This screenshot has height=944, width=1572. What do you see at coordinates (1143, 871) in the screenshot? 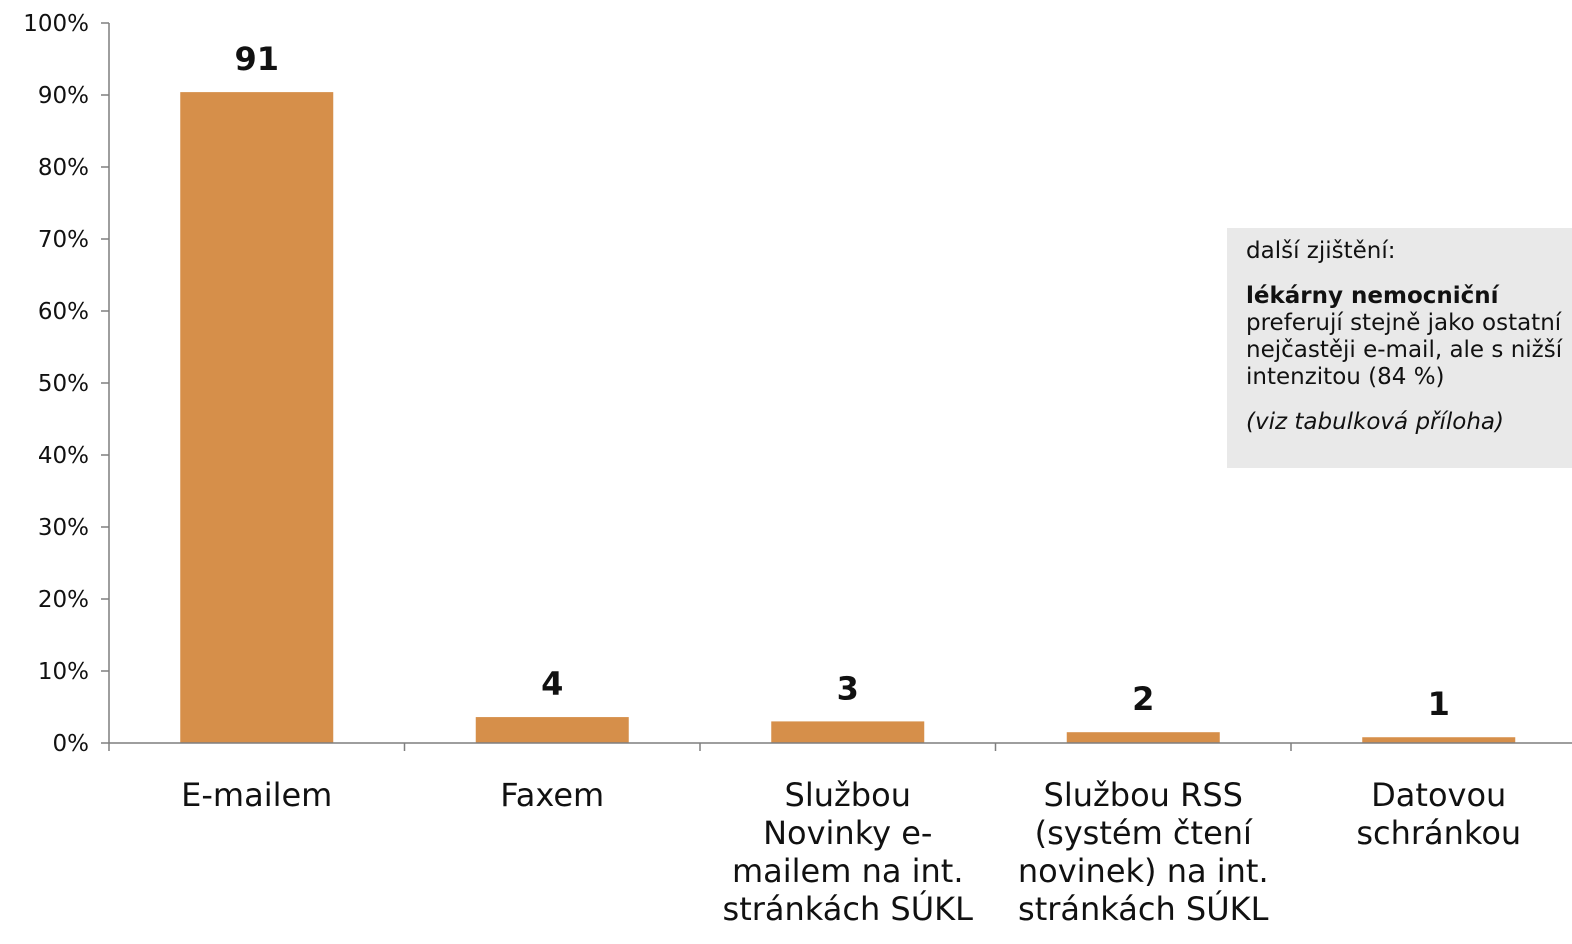
I see `category-label-line: novinek) na int.` at bounding box center [1143, 871].